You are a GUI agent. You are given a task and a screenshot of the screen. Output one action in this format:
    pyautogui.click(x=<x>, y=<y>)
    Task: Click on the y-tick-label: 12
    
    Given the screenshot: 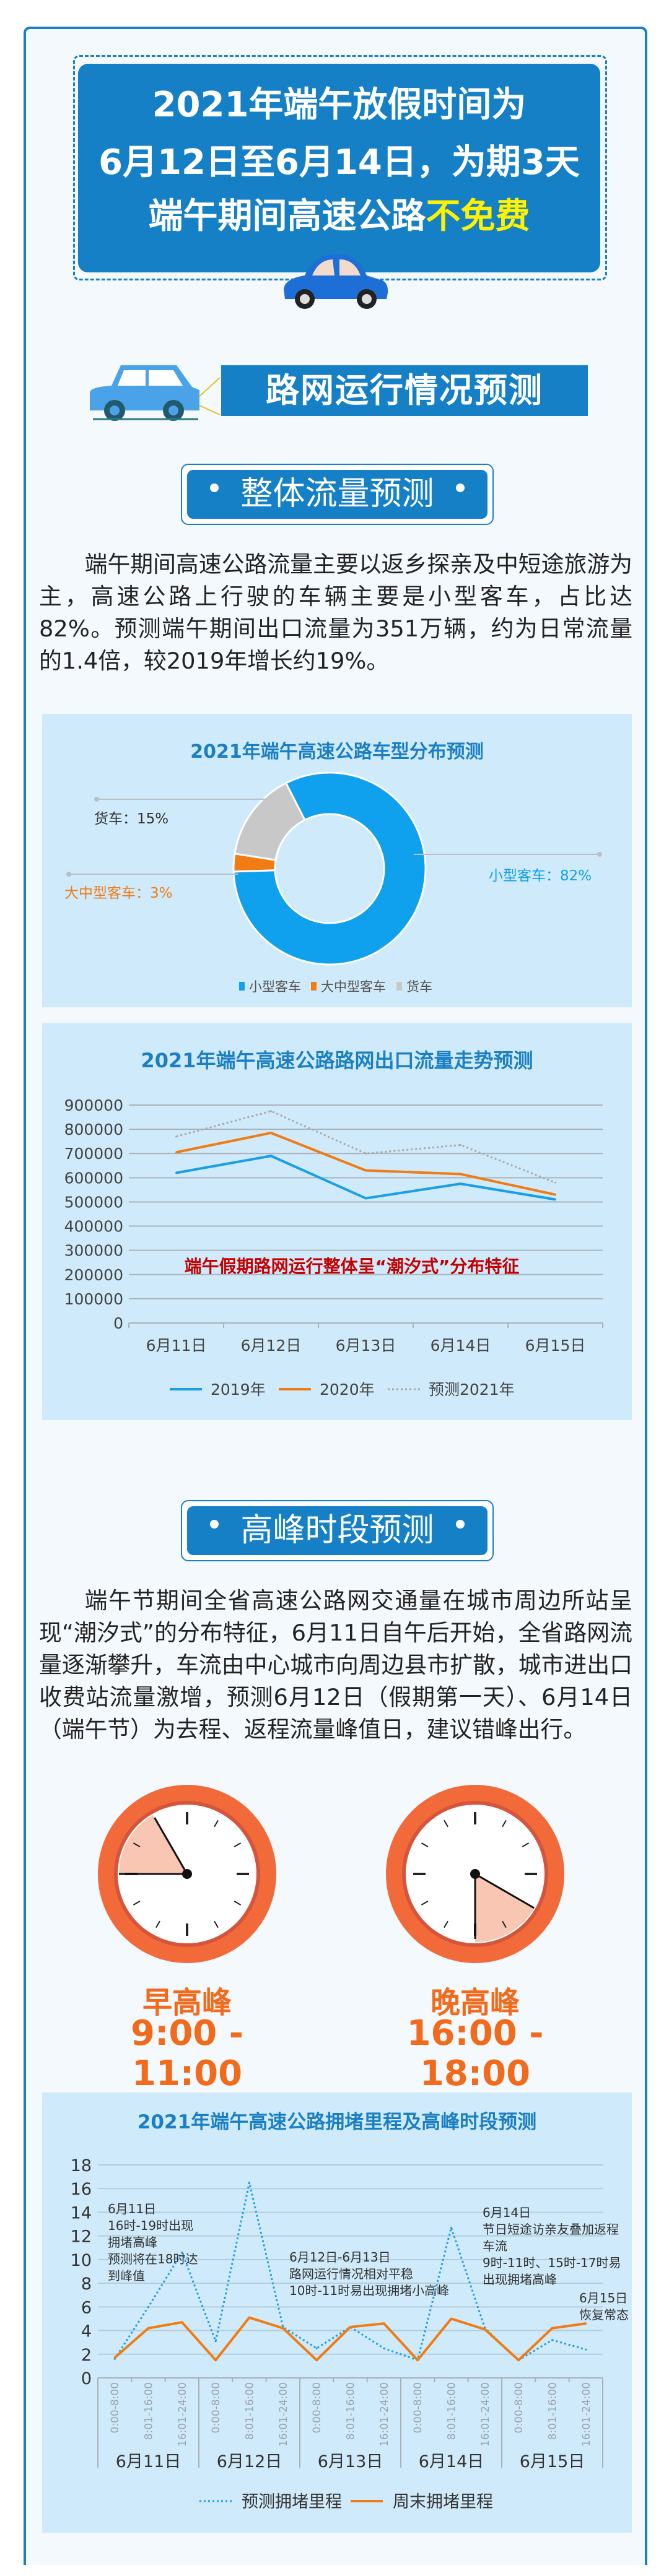 What is the action you would take?
    pyautogui.click(x=81, y=2237)
    